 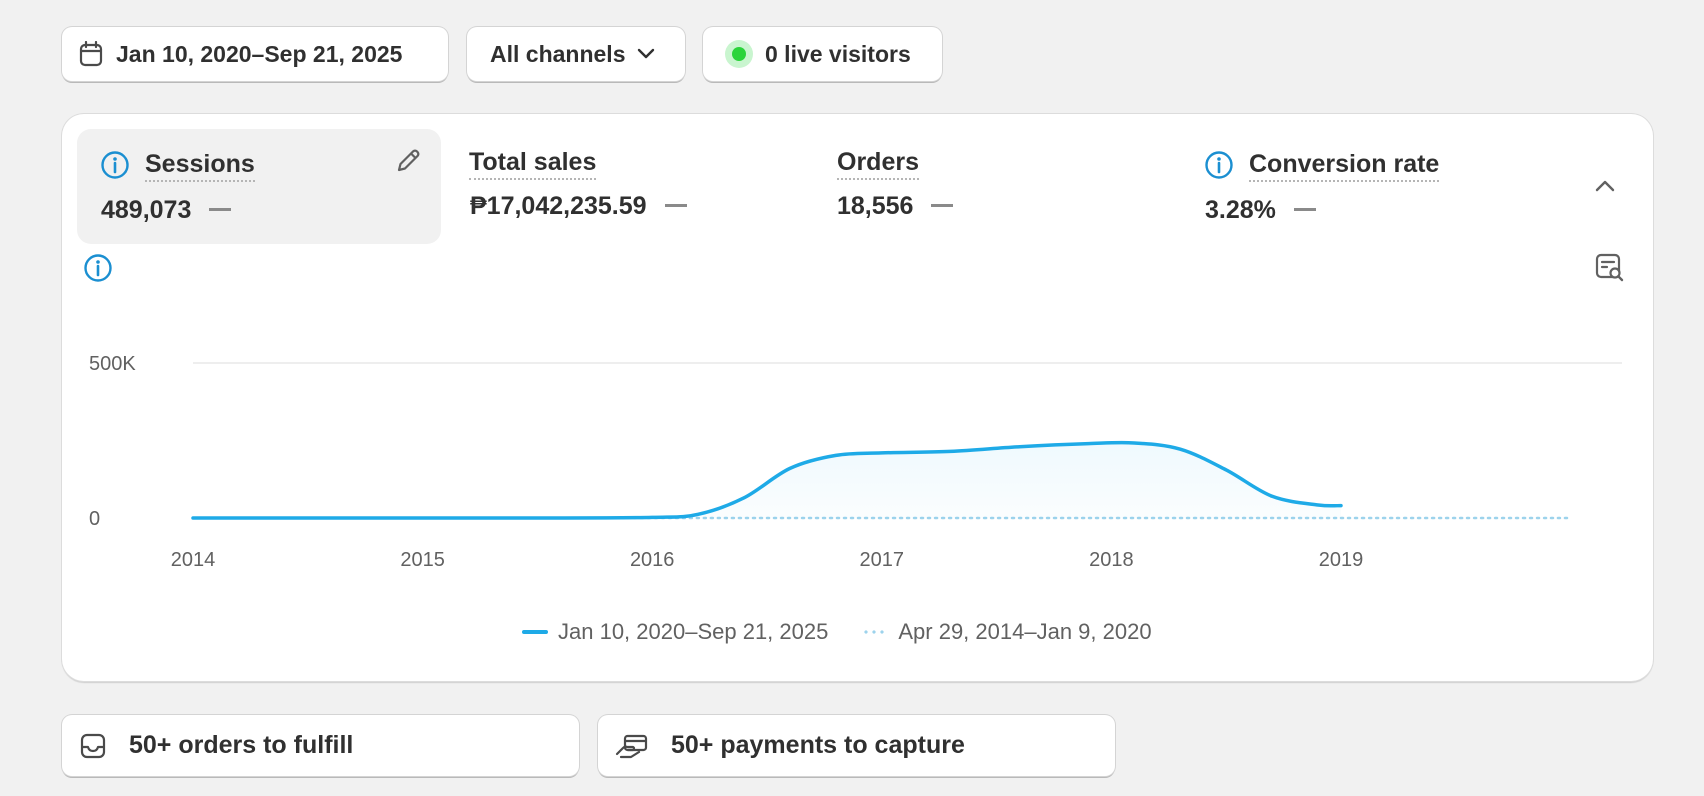 I want to click on series-line-current, so click(x=767, y=480).